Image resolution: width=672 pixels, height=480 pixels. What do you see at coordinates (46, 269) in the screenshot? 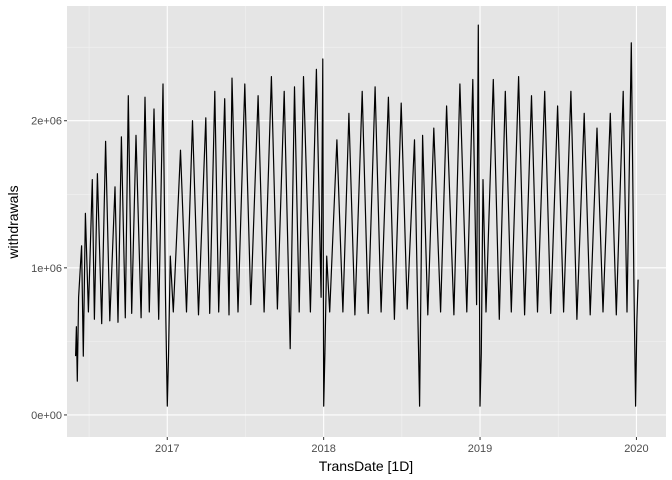
I see `y-tick-label: 1e+06` at bounding box center [46, 269].